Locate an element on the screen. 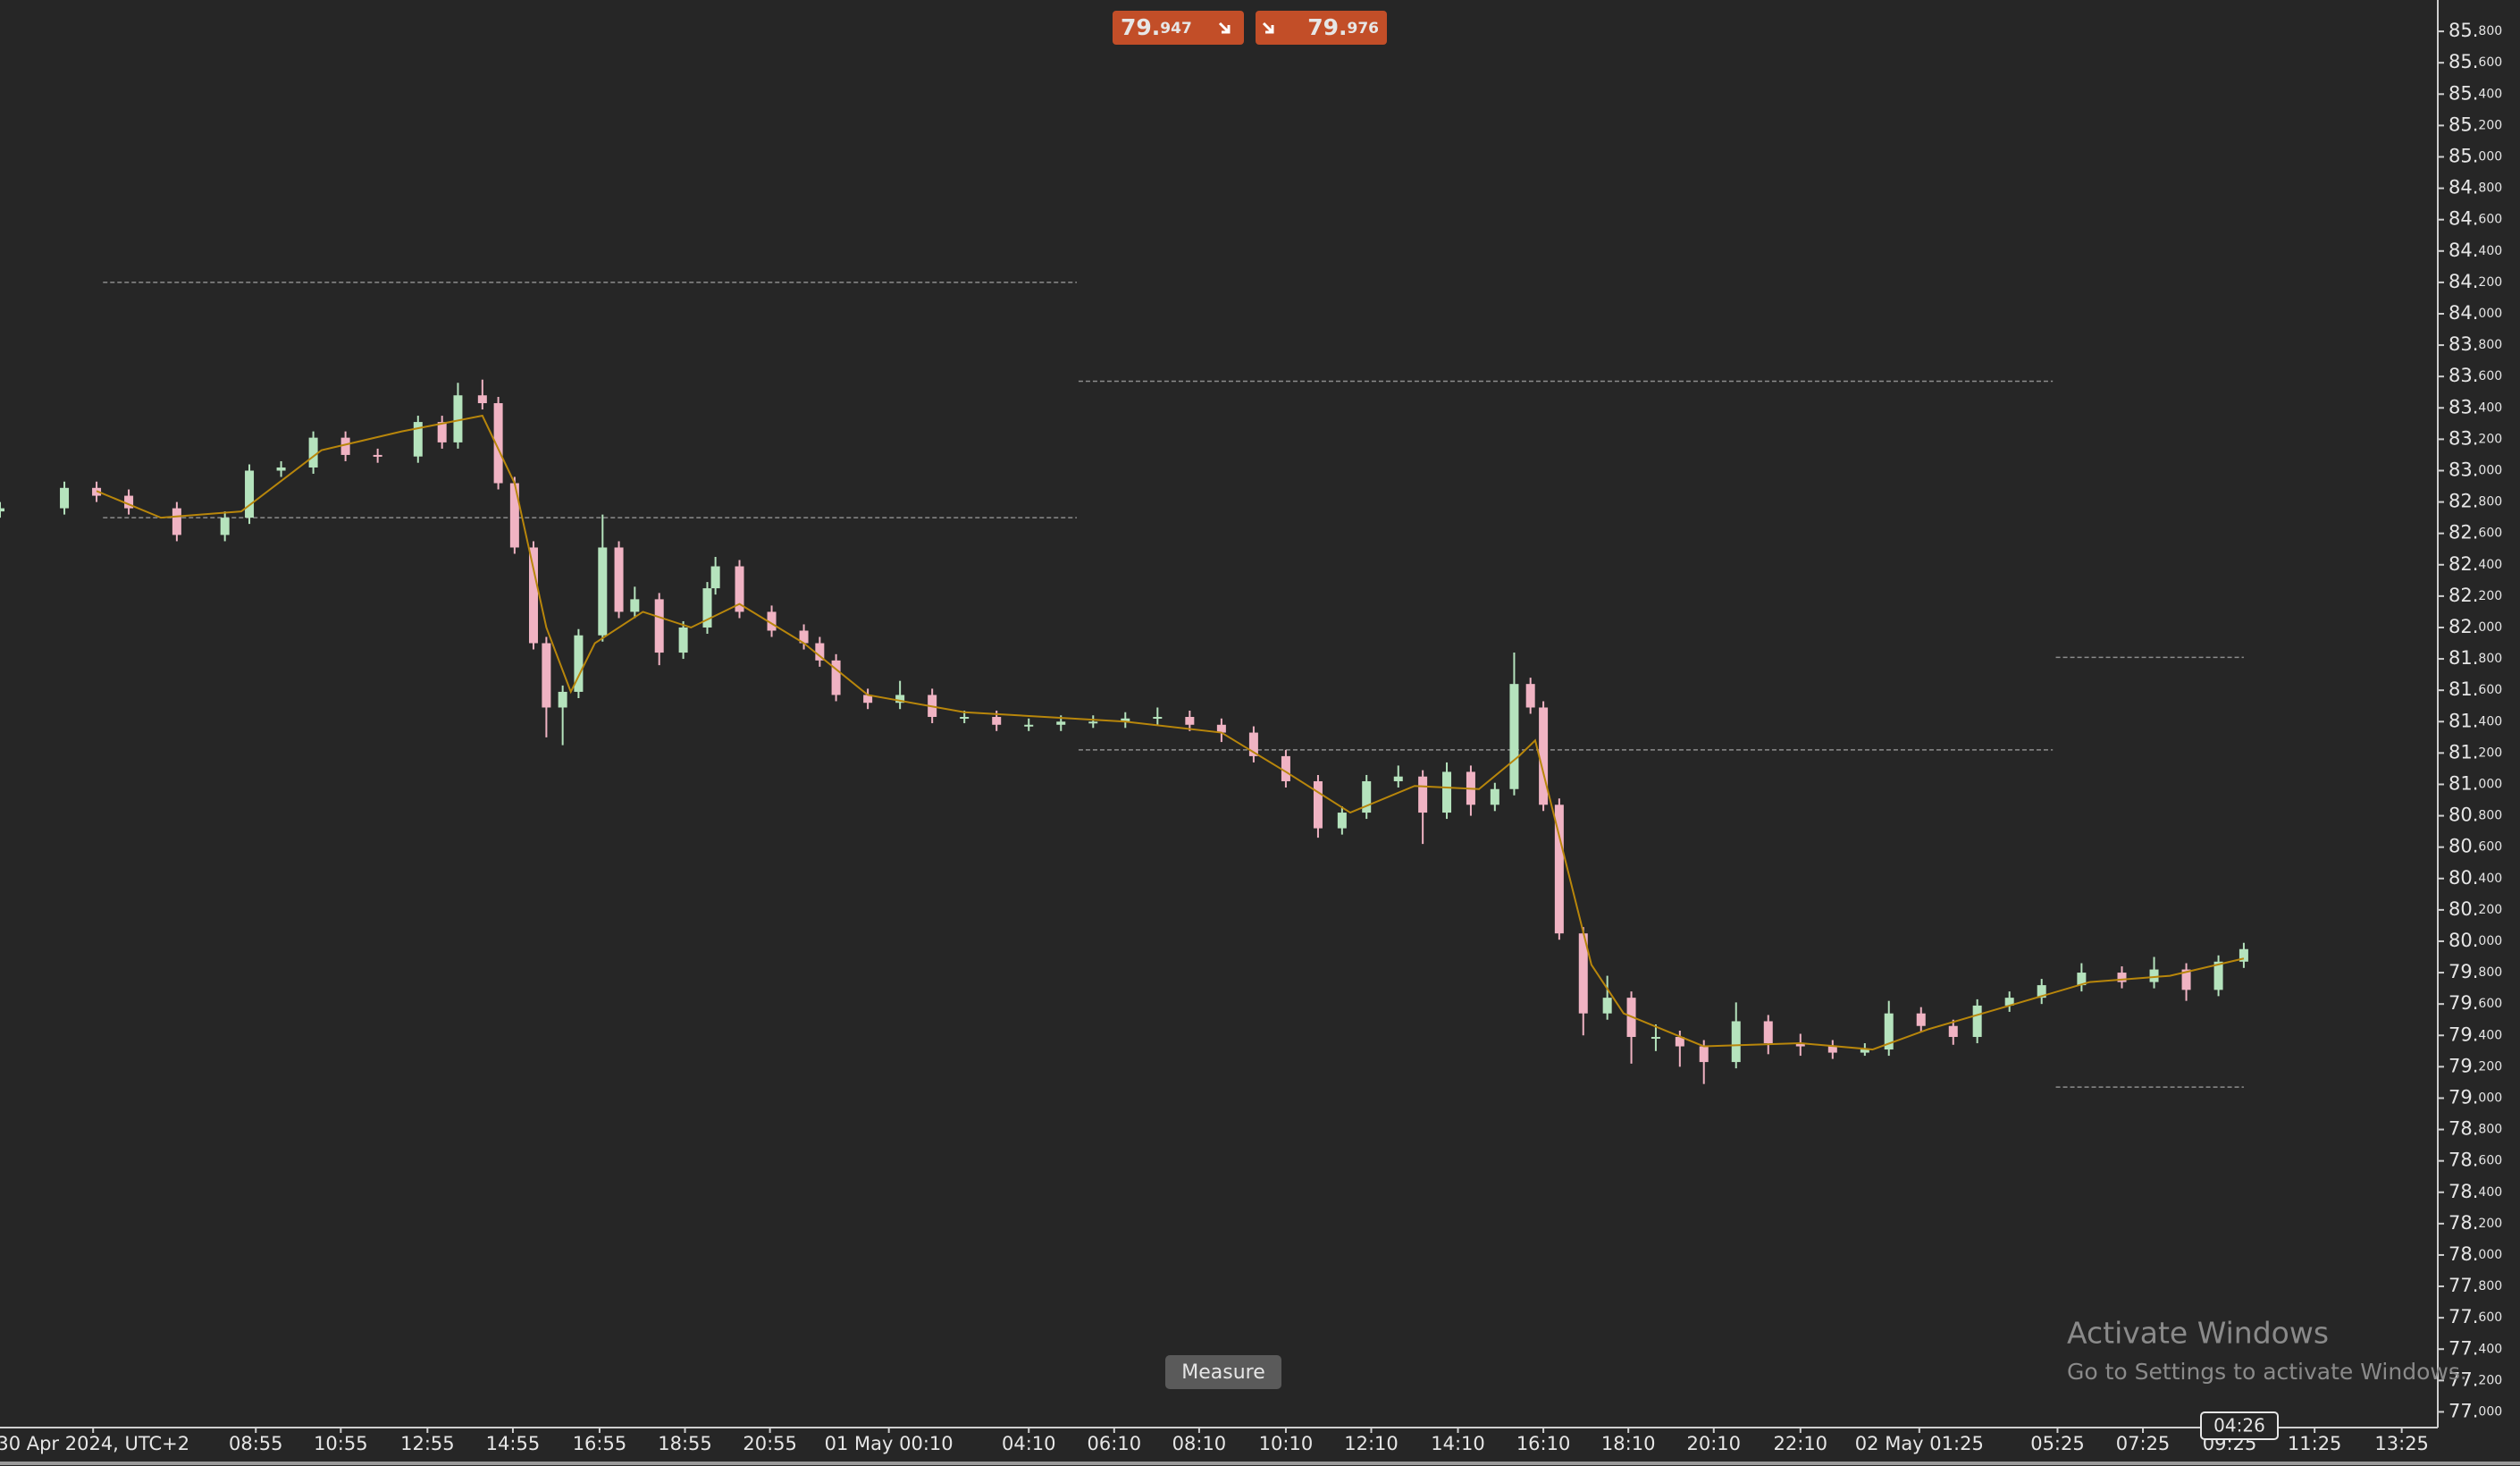  y-tick-label: 79.000 is located at coordinates (2475, 1097).